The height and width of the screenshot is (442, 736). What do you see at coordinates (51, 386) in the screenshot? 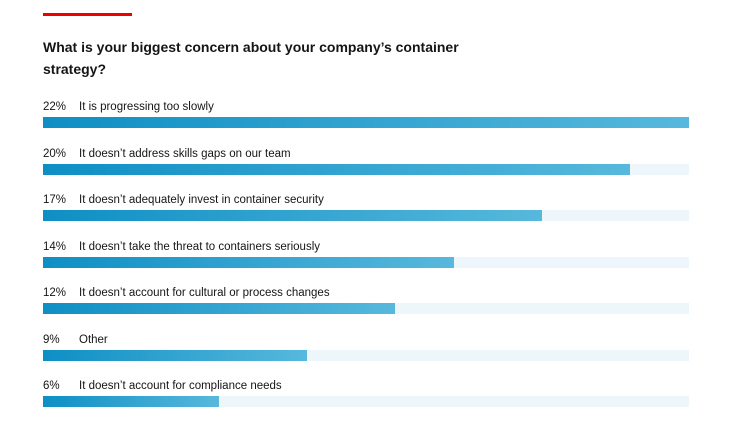
I see `bar-percent-label: 6%` at bounding box center [51, 386].